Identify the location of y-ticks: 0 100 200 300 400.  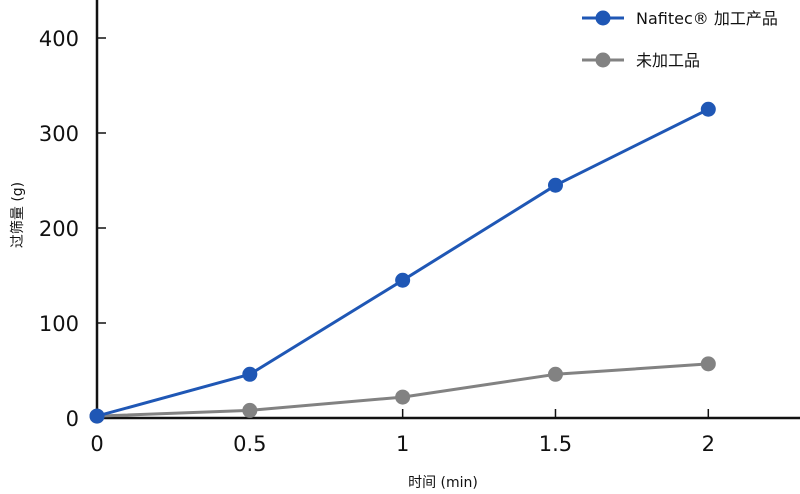
(72, 229).